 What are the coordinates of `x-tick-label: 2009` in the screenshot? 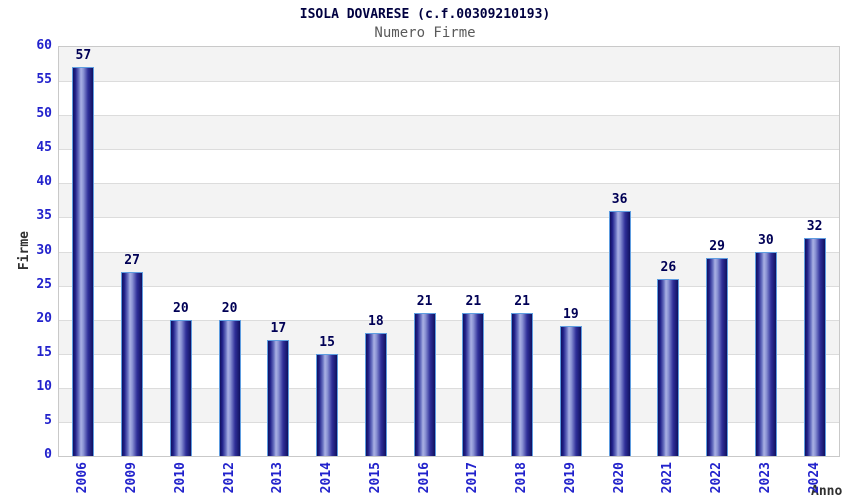 It's located at (132, 478).